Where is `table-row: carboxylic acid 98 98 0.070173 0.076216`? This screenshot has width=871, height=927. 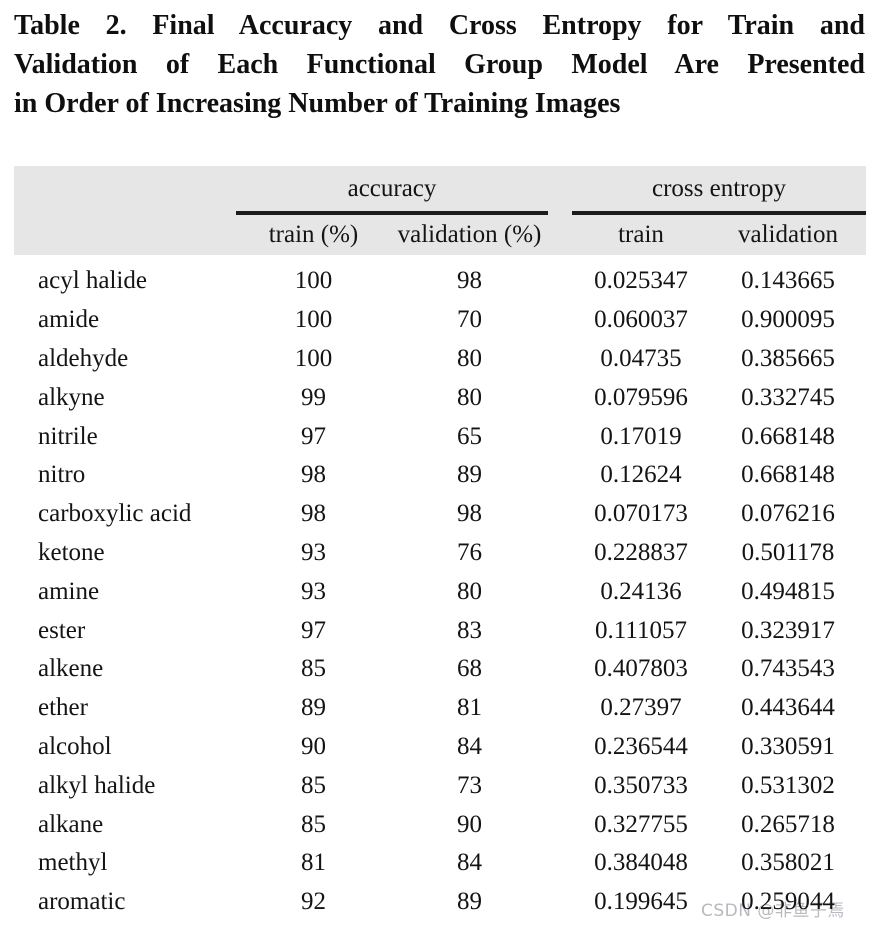
table-row: carboxylic acid 98 98 0.070173 0.076216 is located at coordinates (440, 514).